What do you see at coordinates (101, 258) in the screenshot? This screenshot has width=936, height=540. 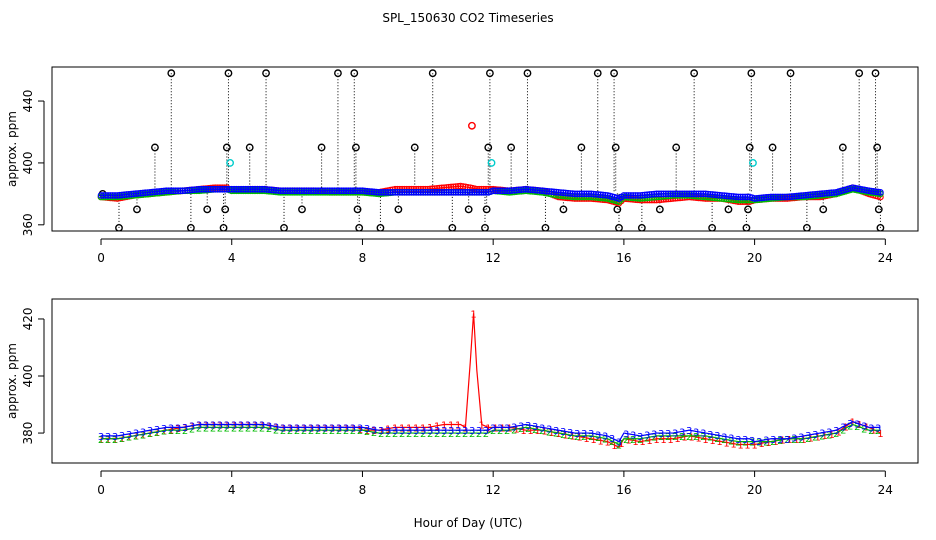 I see `x-tick-label: 0` at bounding box center [101, 258].